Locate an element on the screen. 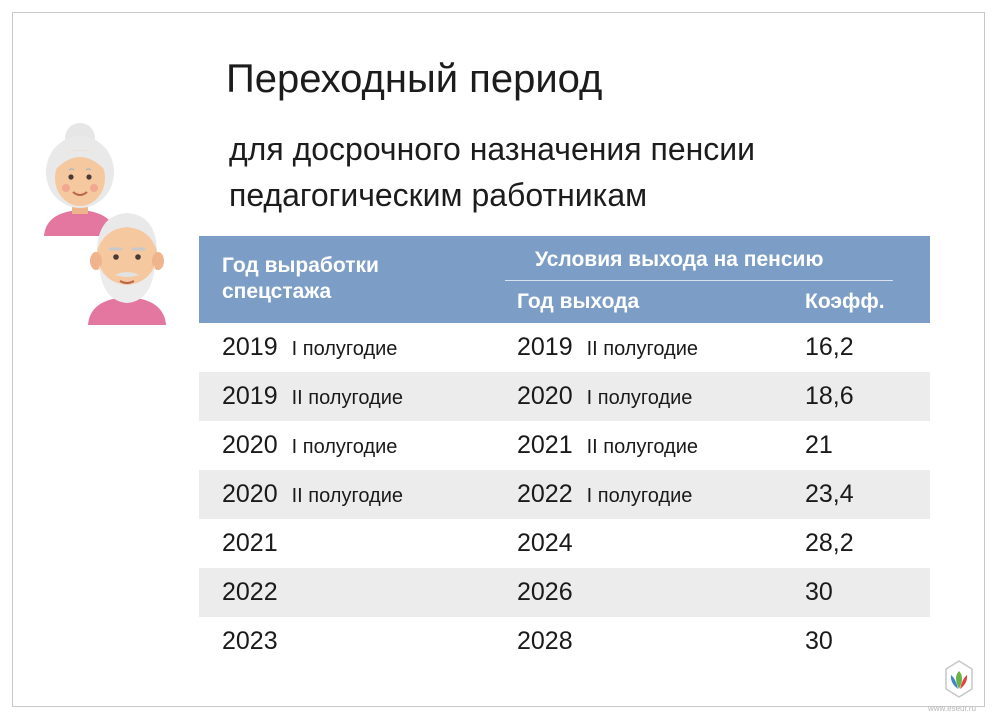 This screenshot has height=721, width=999. grandfather-avatar-icon is located at coordinates (127, 269).